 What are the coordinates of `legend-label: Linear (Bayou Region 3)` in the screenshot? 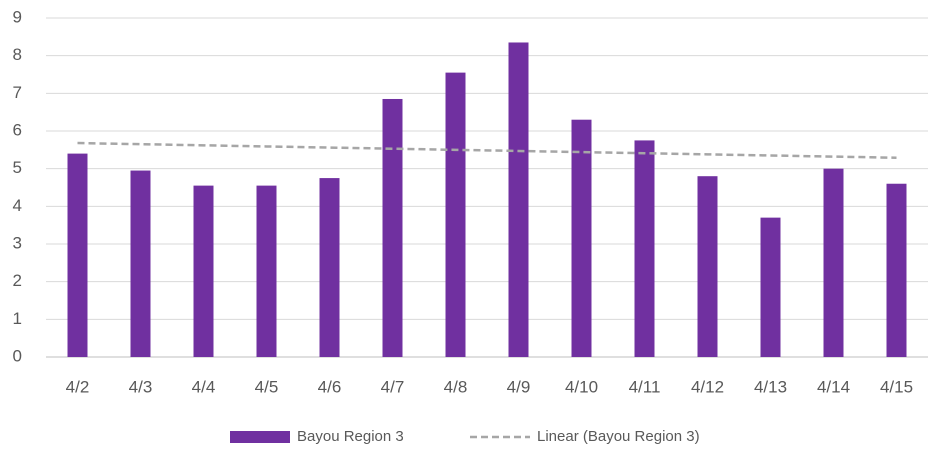 It's located at (618, 436).